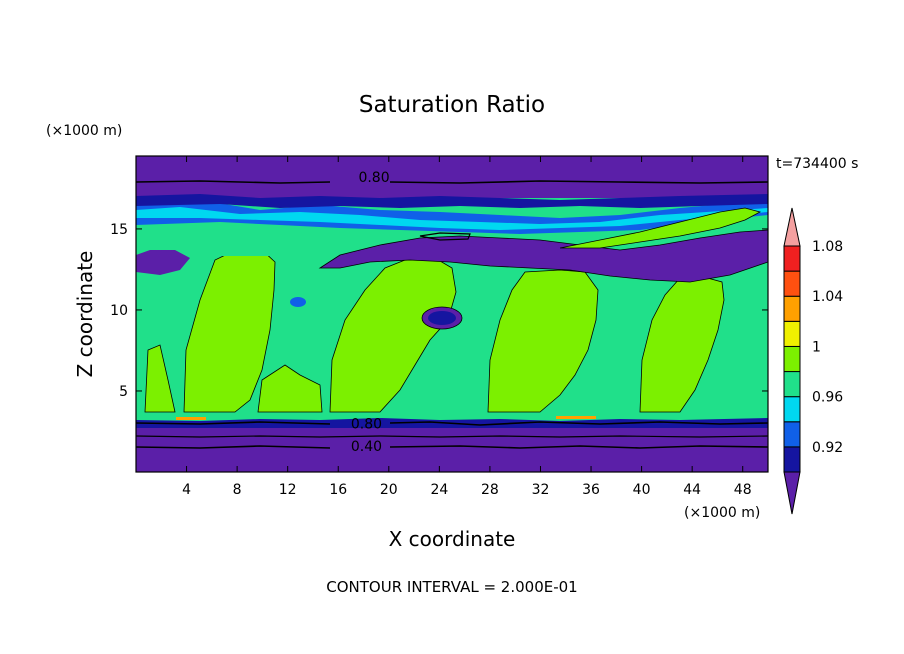 The image size is (904, 654). Describe the element at coordinates (389, 490) in the screenshot. I see `x-tick-label: 20` at that location.